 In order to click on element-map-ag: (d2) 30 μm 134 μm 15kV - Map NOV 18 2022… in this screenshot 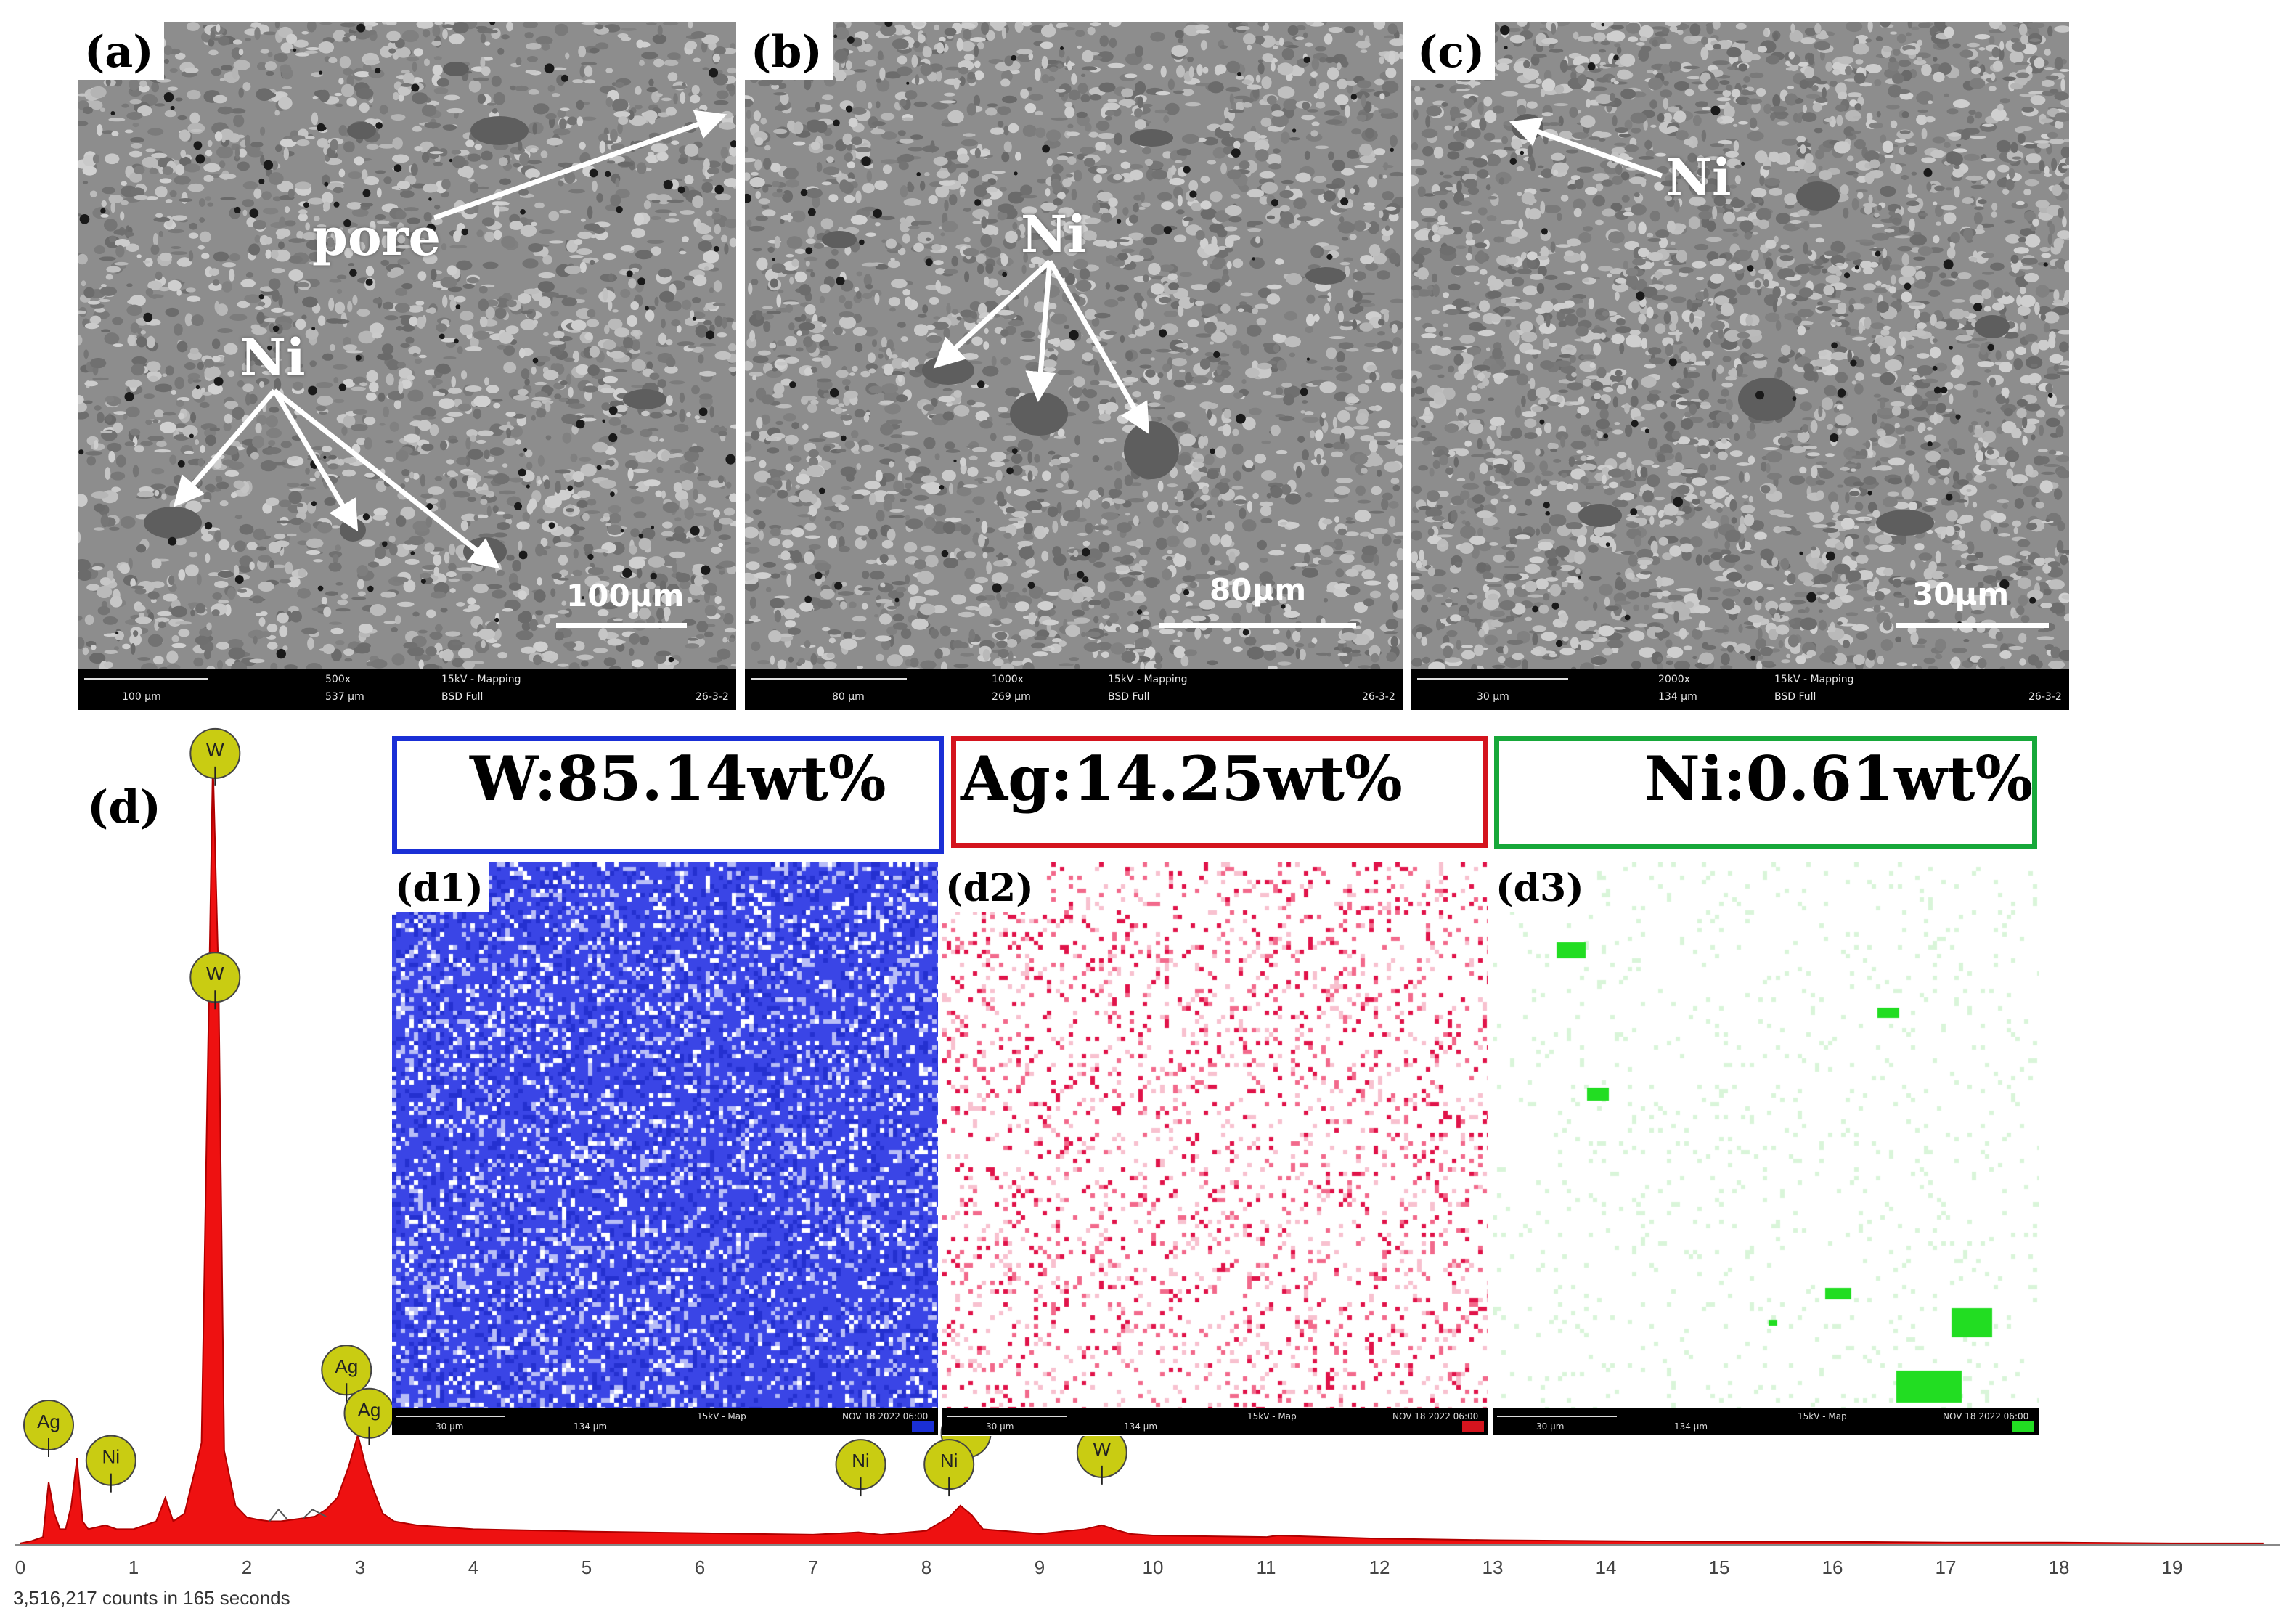, I will do `click(1215, 1149)`.